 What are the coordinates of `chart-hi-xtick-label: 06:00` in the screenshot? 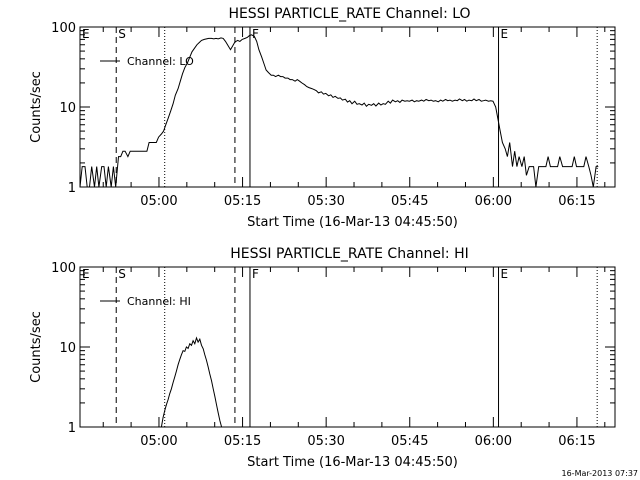 It's located at (493, 441).